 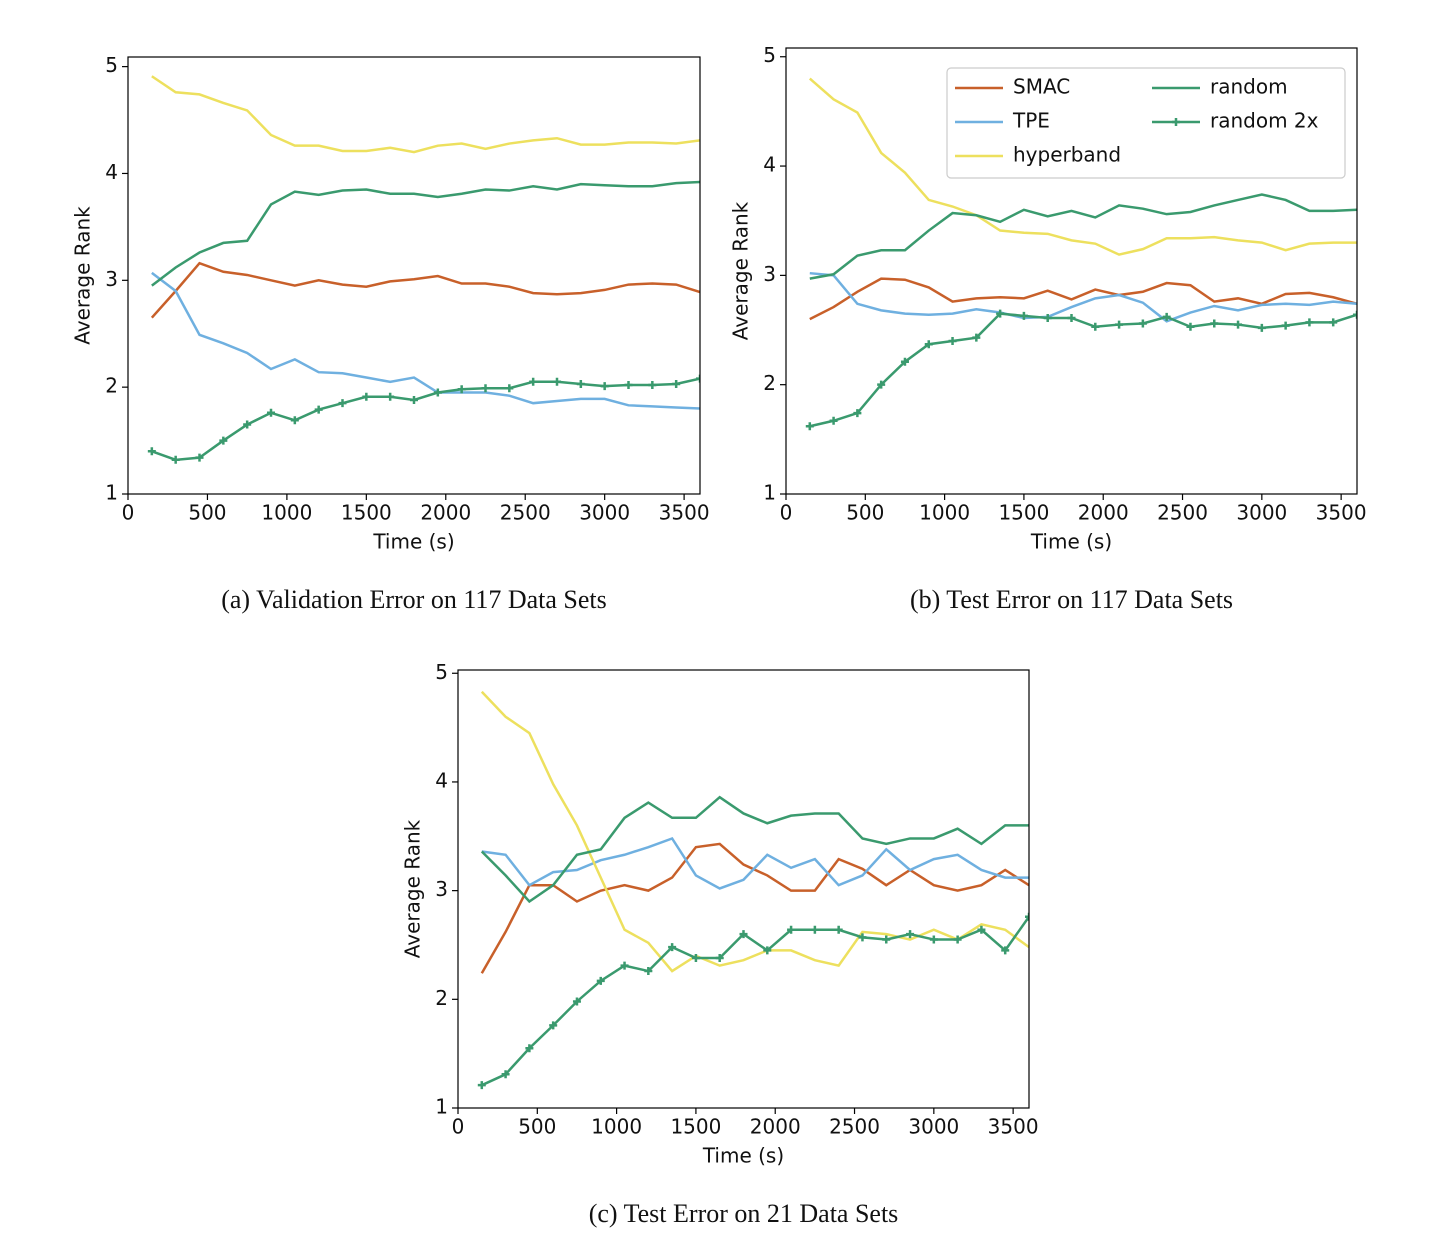 I want to click on x-tick-label: 2500, so click(x=525, y=513).